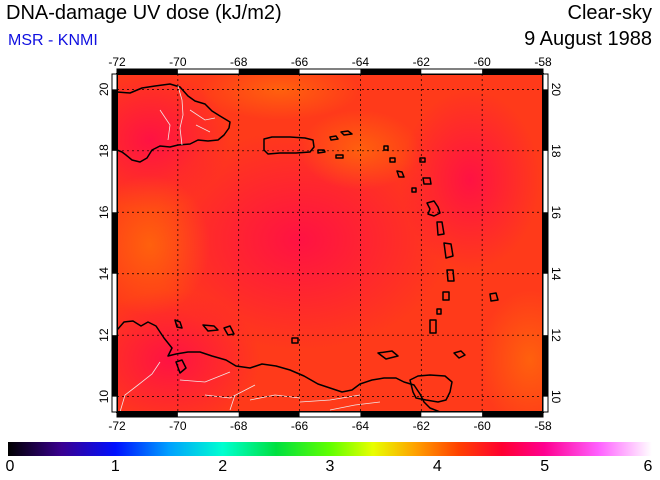 Image resolution: width=660 pixels, height=480 pixels. What do you see at coordinates (482, 426) in the screenshot?
I see `lon-tick-label-bottom: -60` at bounding box center [482, 426].